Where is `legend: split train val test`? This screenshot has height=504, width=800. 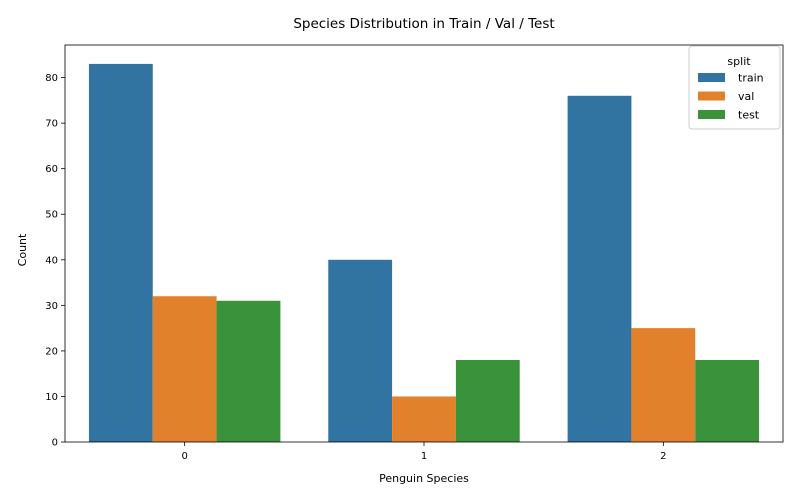 legend: split train val test is located at coordinates (734, 87).